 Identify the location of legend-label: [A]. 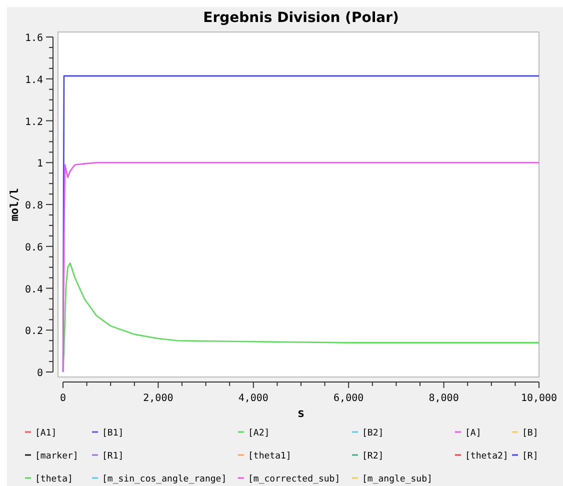
(473, 433).